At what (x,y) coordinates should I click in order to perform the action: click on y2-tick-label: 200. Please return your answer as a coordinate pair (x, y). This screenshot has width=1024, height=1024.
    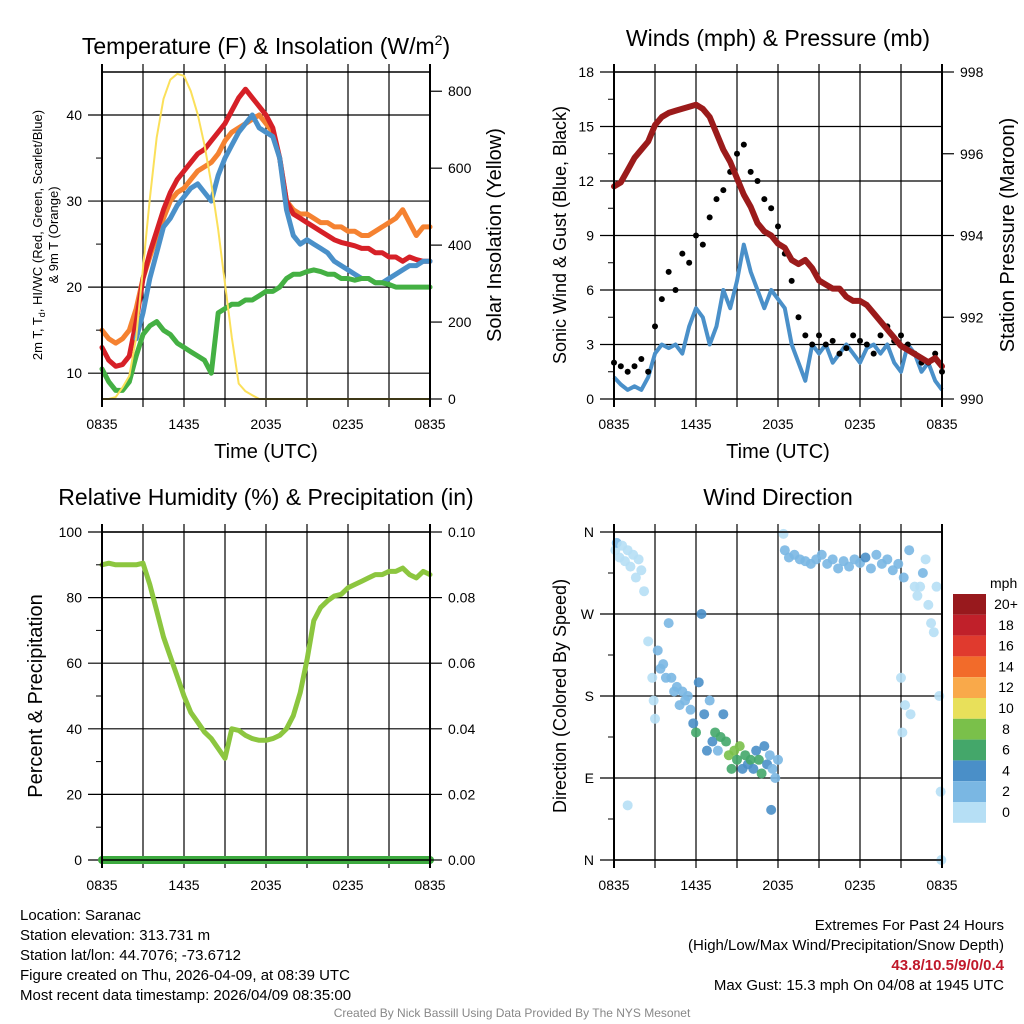
    Looking at the image, I should click on (460, 322).